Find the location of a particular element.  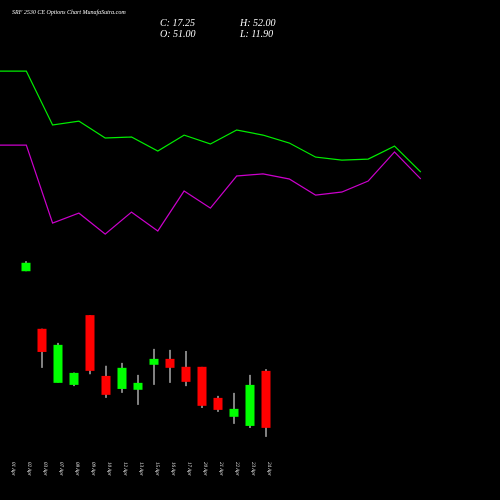

info-close: C: 17.25 is located at coordinates (177, 23).